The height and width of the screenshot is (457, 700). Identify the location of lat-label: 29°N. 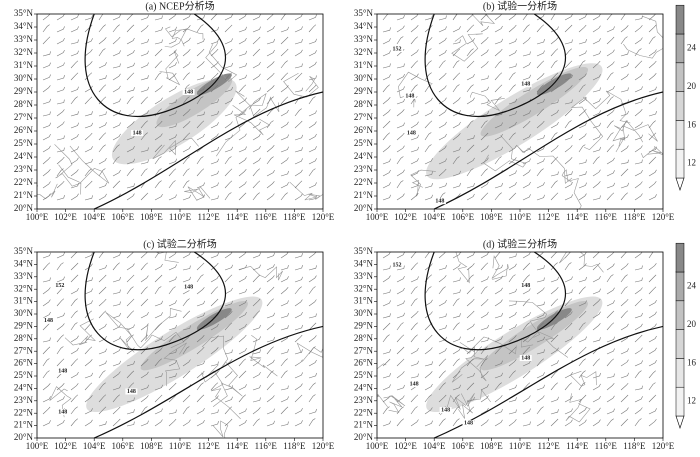
(24, 325).